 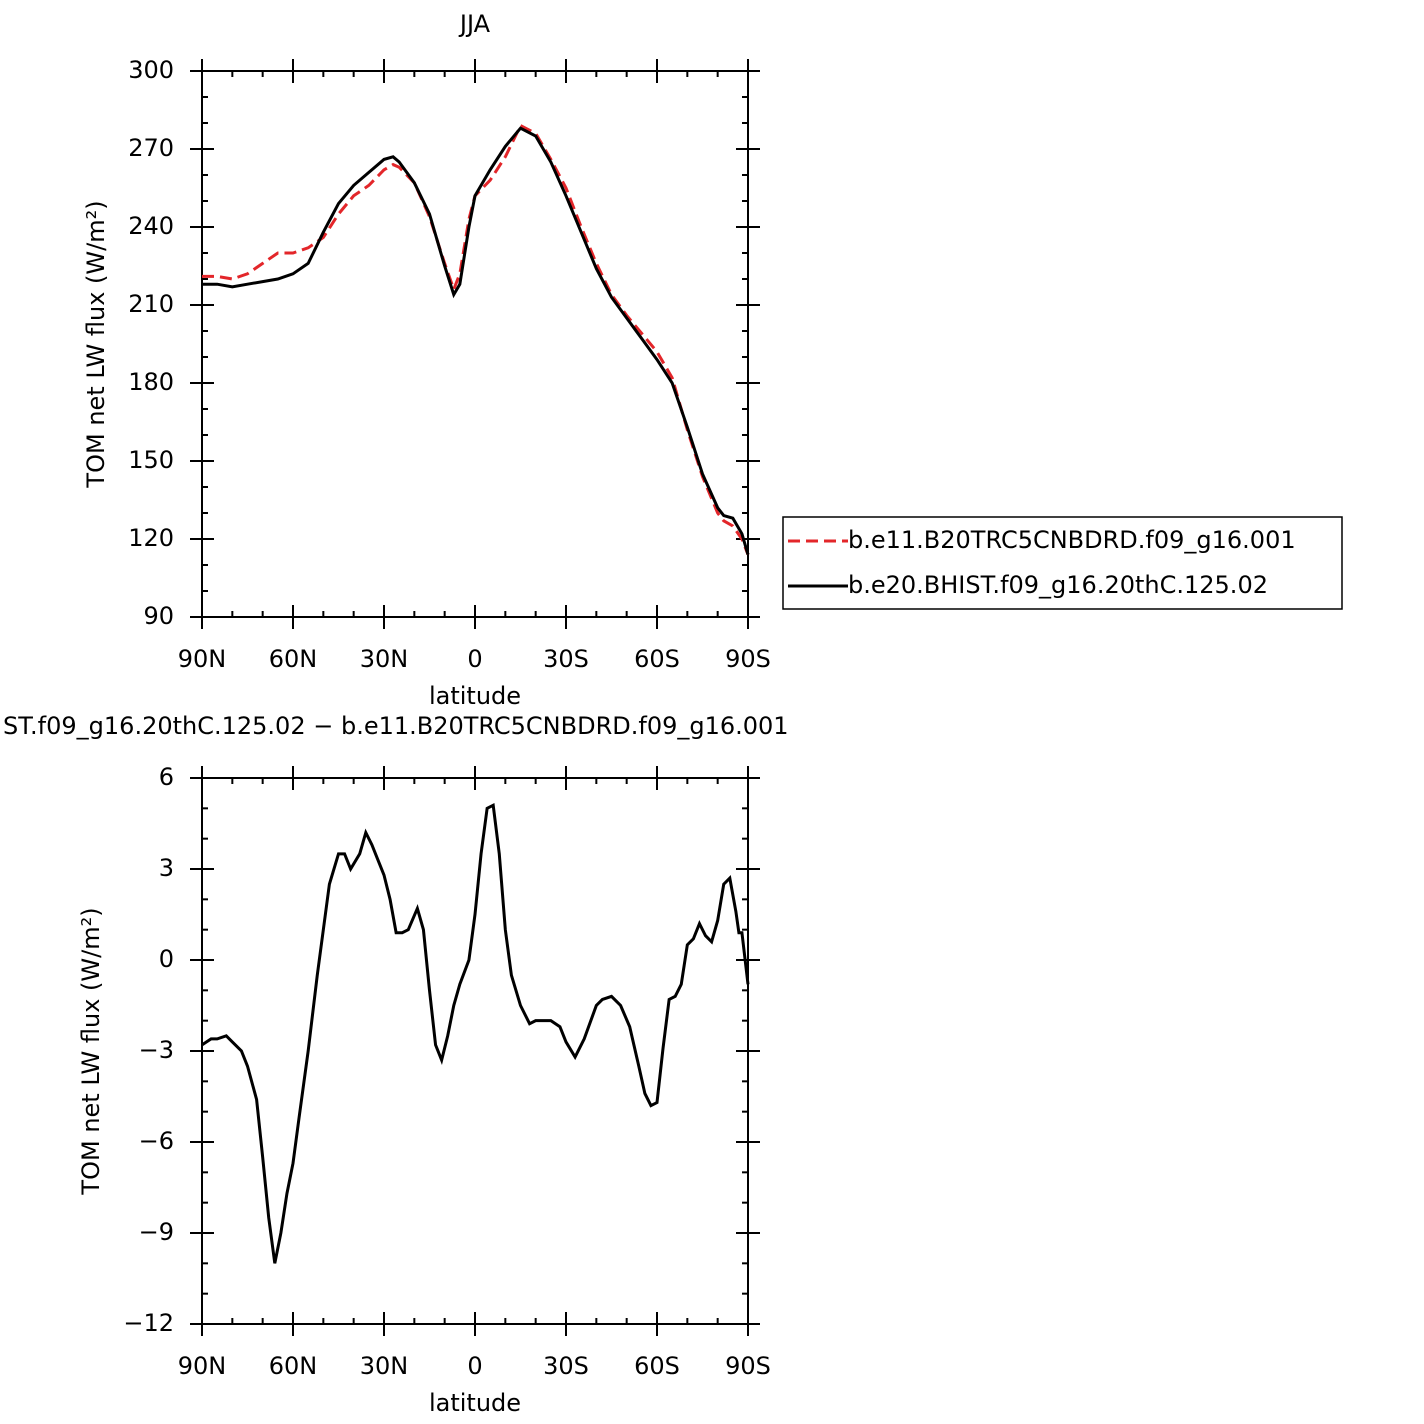 I want to click on y-tick-label: −12, so click(x=148, y=1323).